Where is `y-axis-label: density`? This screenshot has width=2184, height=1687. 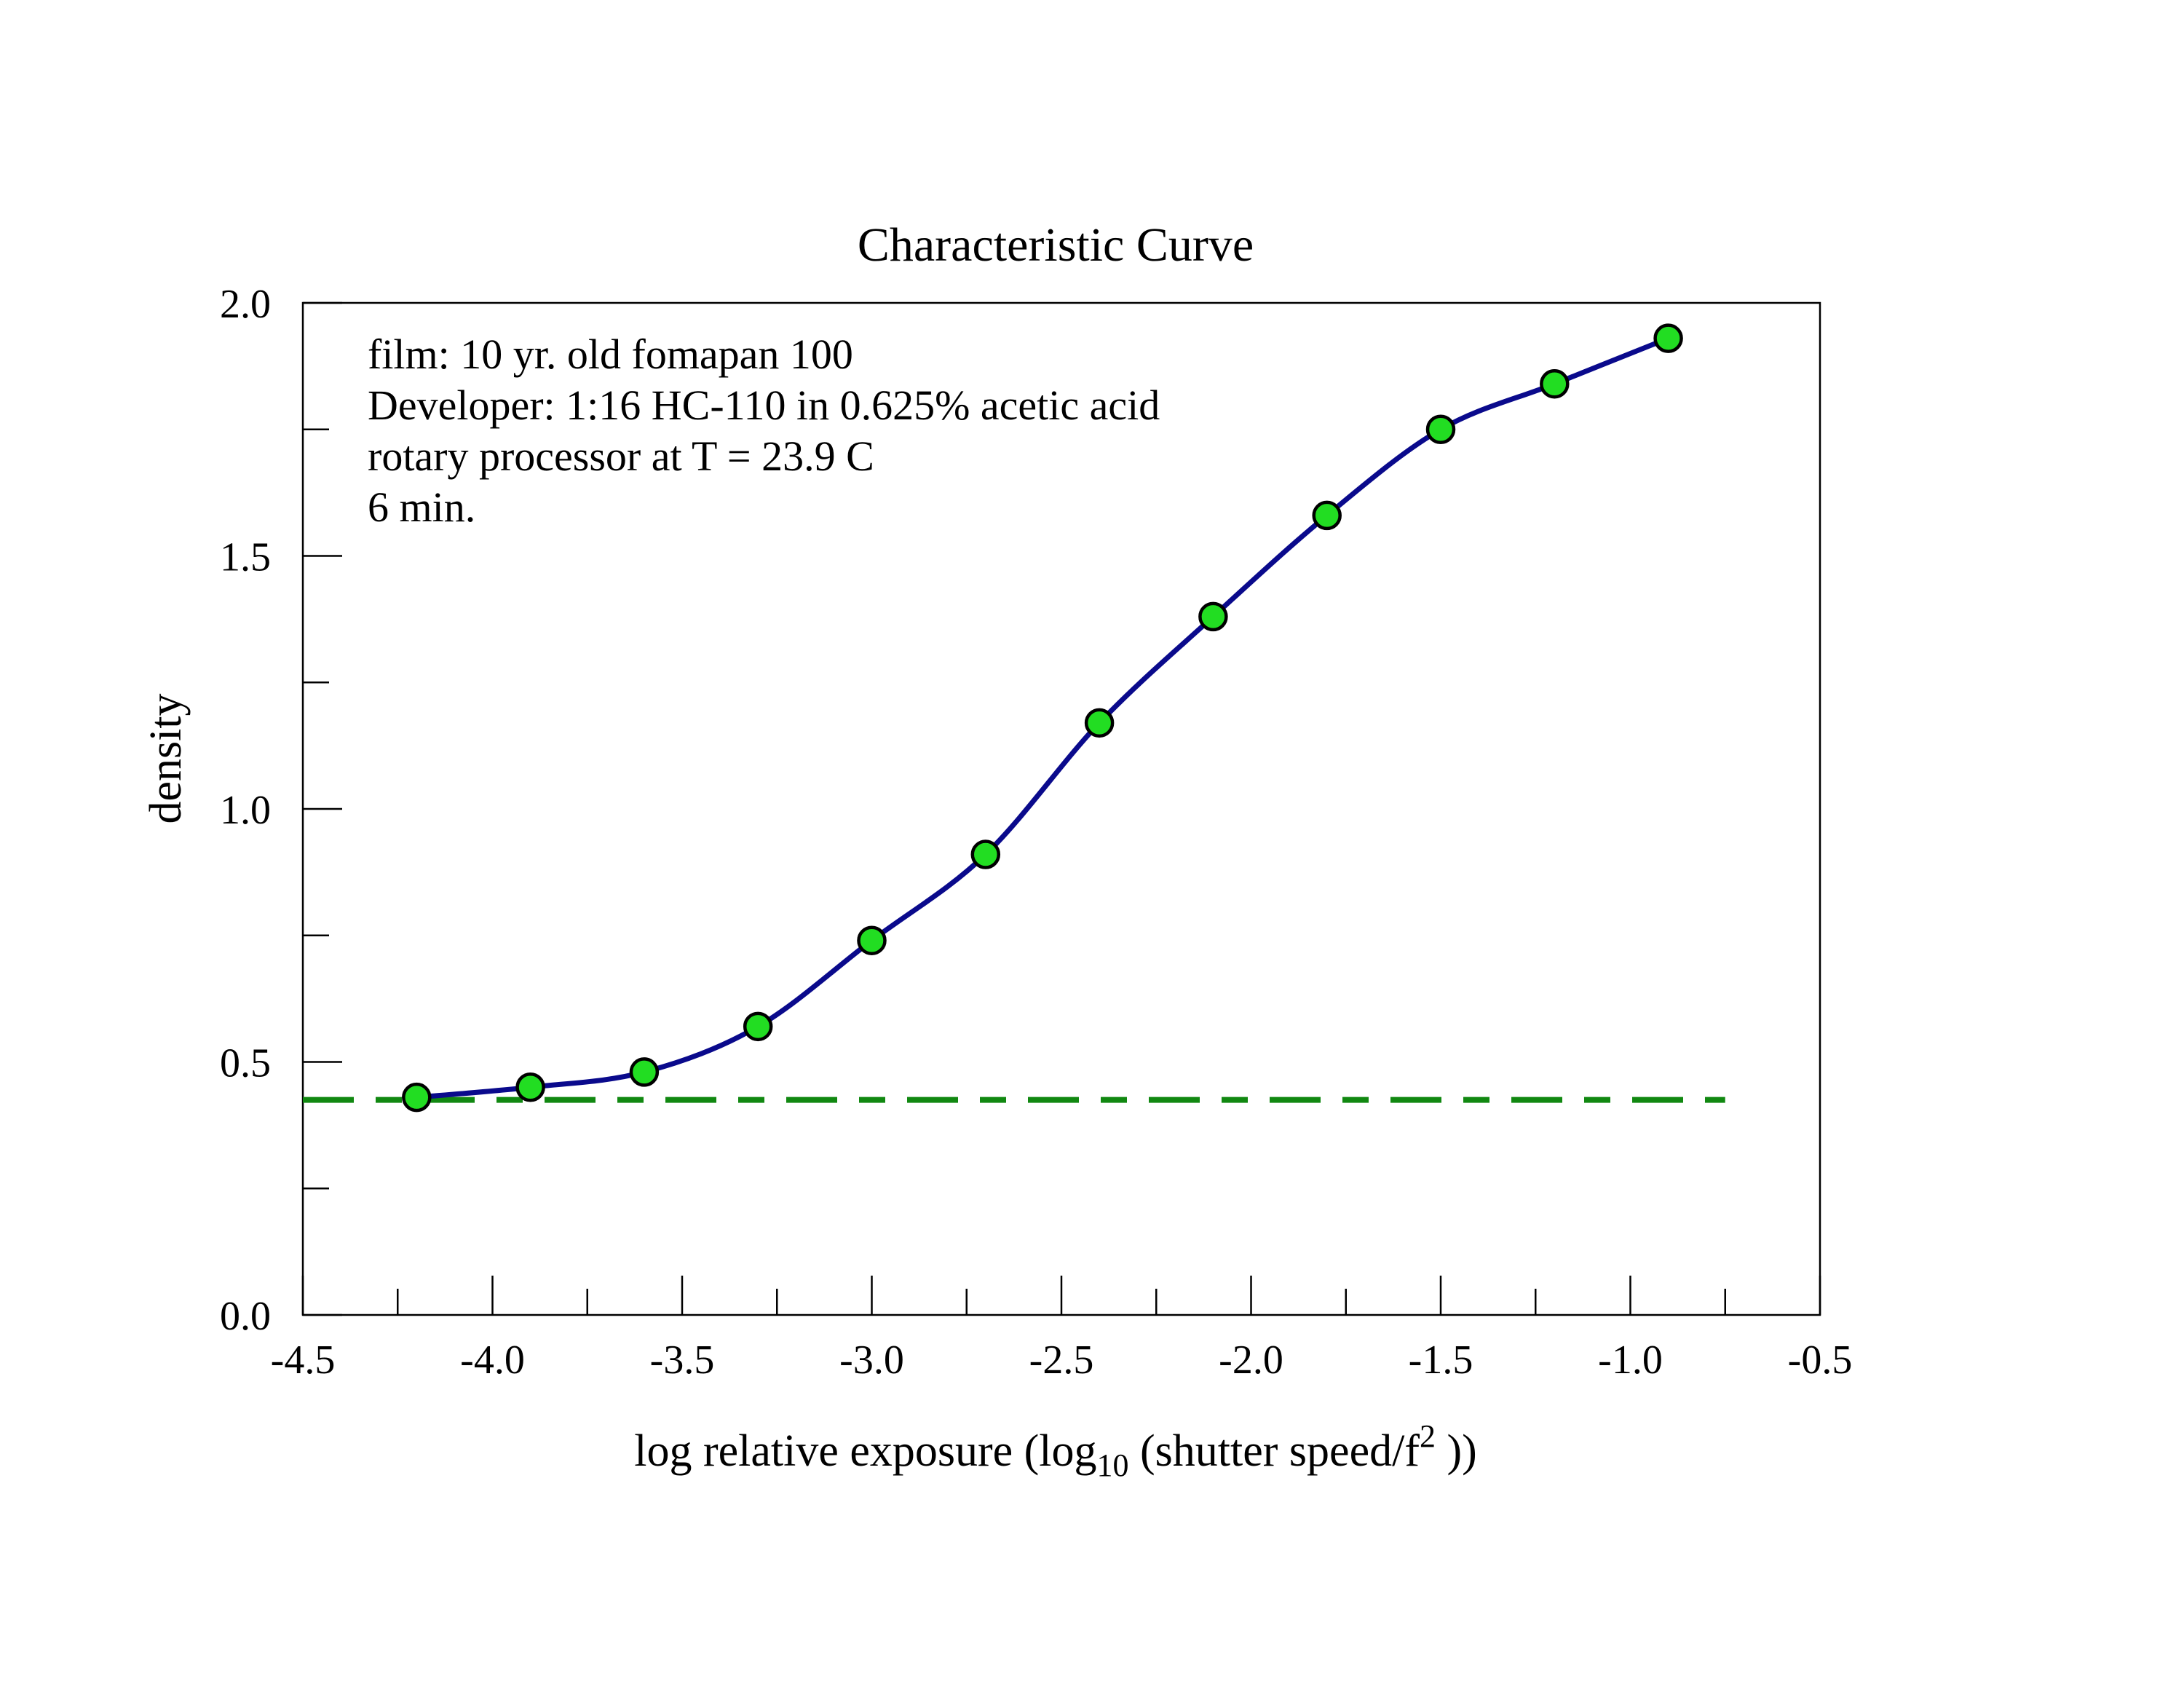
y-axis-label: density is located at coordinates (166, 758).